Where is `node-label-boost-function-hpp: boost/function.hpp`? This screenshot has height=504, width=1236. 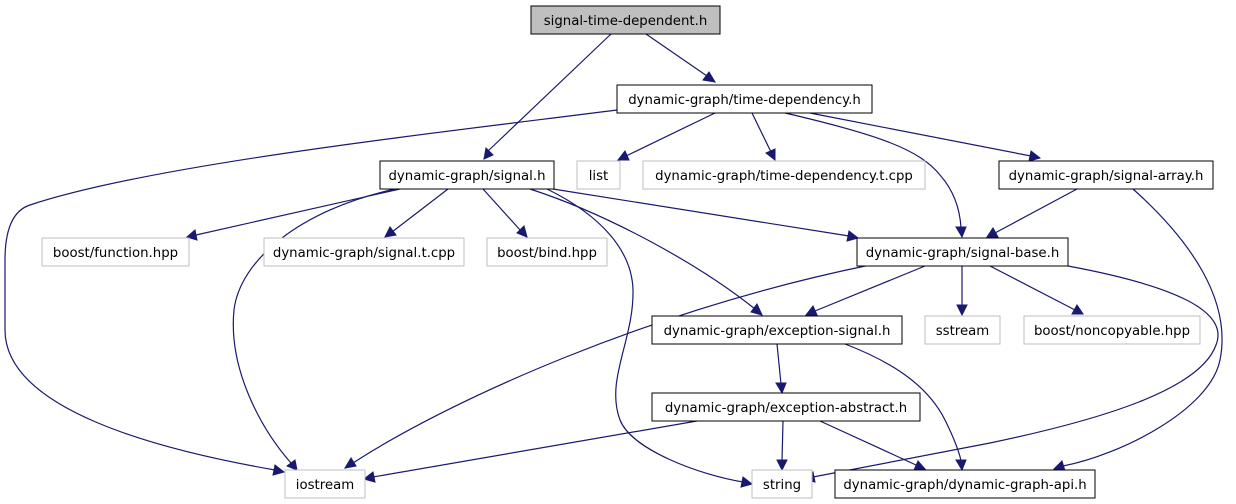 node-label-boost-function-hpp: boost/function.hpp is located at coordinates (115, 253).